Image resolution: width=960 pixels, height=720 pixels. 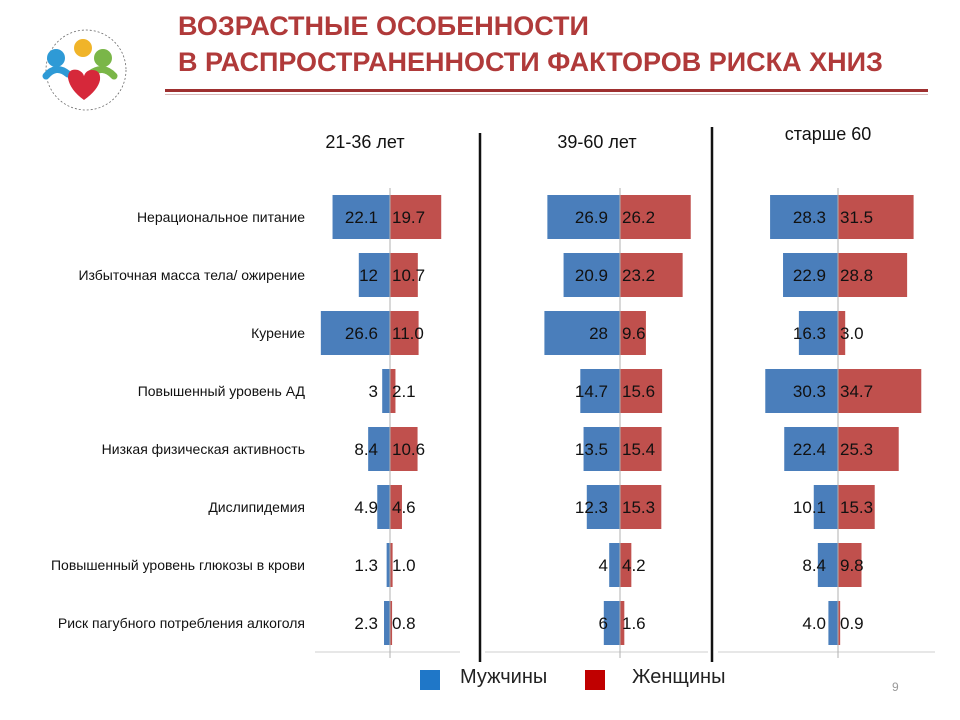 What do you see at coordinates (408, 333) in the screenshot?
I see `data-label-women: 11.0` at bounding box center [408, 333].